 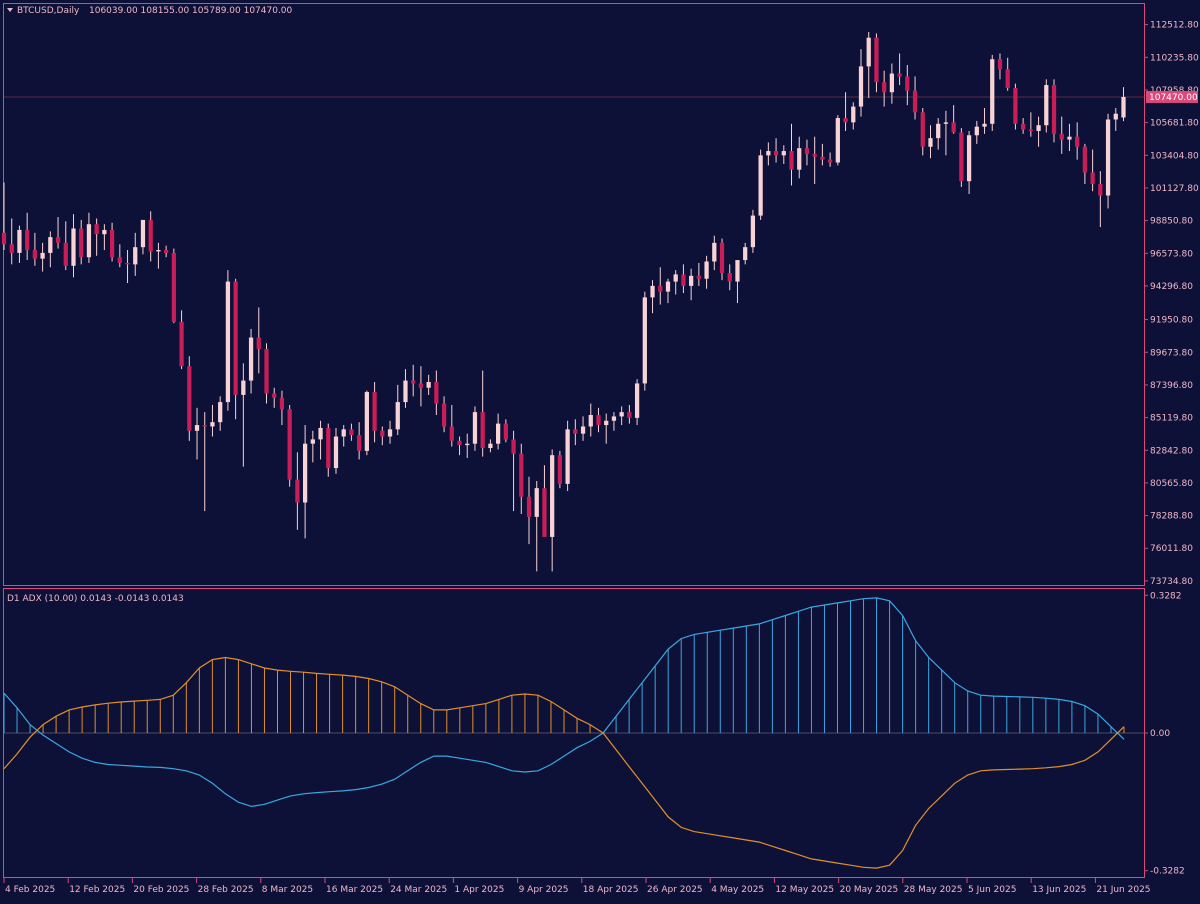 What do you see at coordinates (1171, 517) in the screenshot?
I see `price-tick-label: 78288.80` at bounding box center [1171, 517].